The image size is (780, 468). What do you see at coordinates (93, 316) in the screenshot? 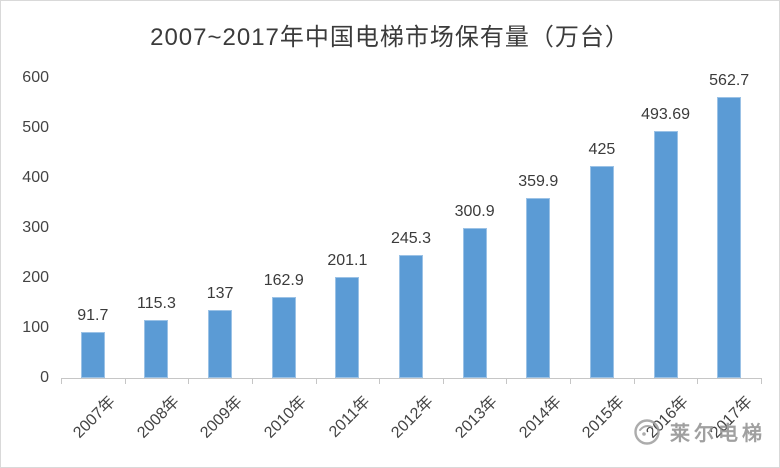
I see `bar-value-label: 91.7` at bounding box center [93, 316].